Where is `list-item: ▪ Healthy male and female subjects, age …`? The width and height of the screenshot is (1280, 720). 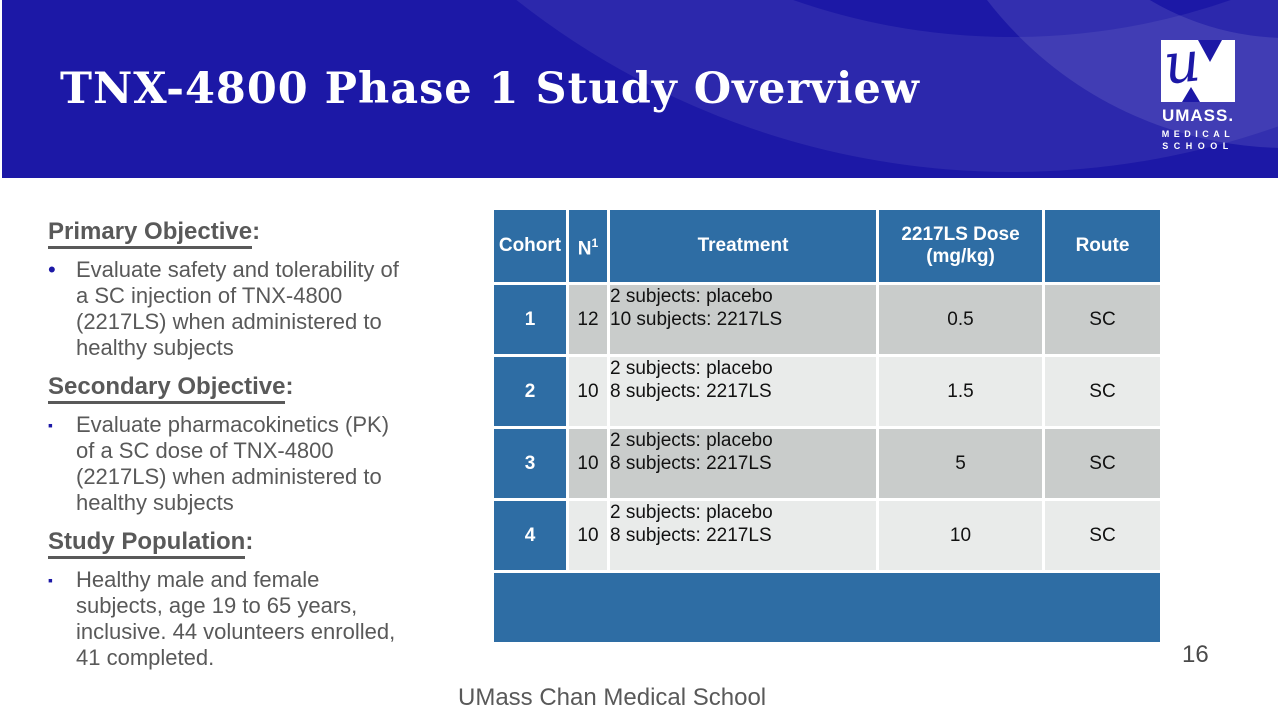
list-item: ▪ Healthy male and female subjects, age … is located at coordinates (266, 619).